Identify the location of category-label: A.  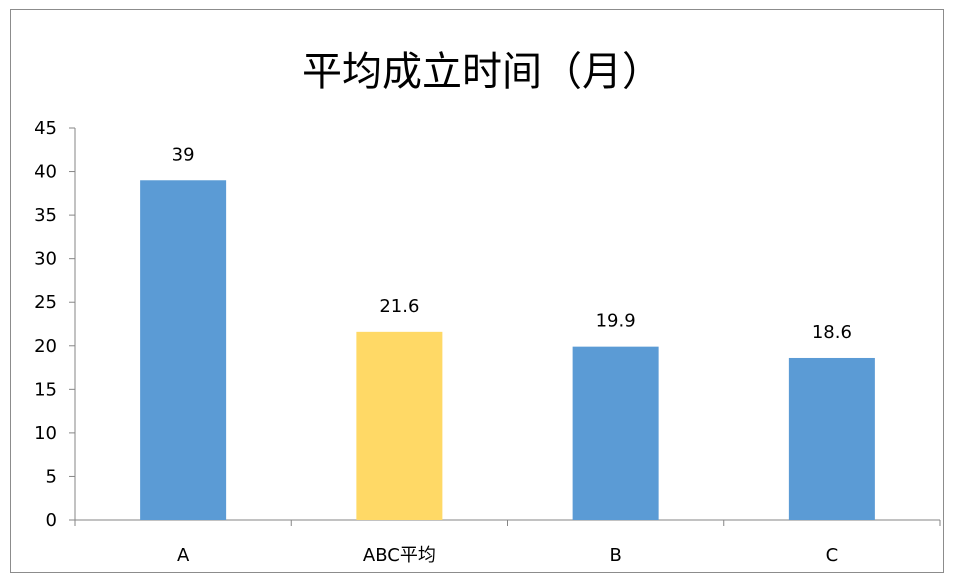
(183, 555).